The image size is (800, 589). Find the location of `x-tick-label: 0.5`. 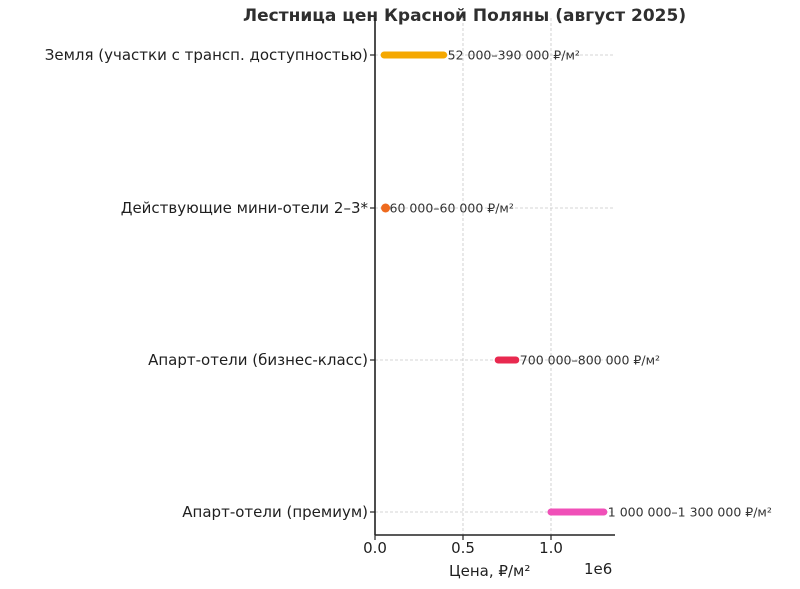

x-tick-label: 0.5 is located at coordinates (463, 548).